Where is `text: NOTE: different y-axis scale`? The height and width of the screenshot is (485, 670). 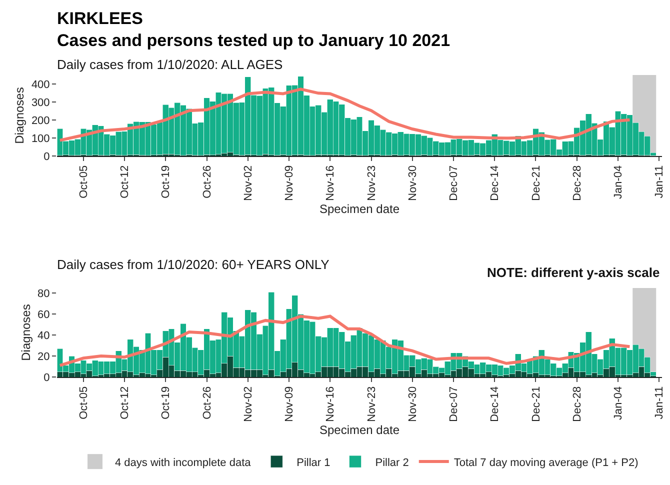
text: NOTE: different y-axis scale is located at coordinates (573, 272).